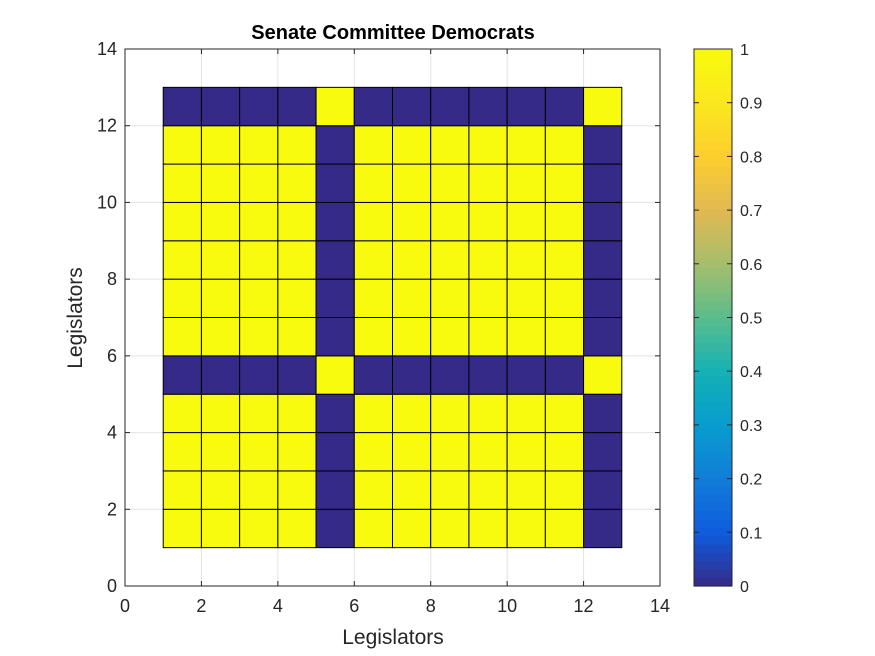  Describe the element at coordinates (125, 606) in the screenshot. I see `x-tick-label: 0` at that location.